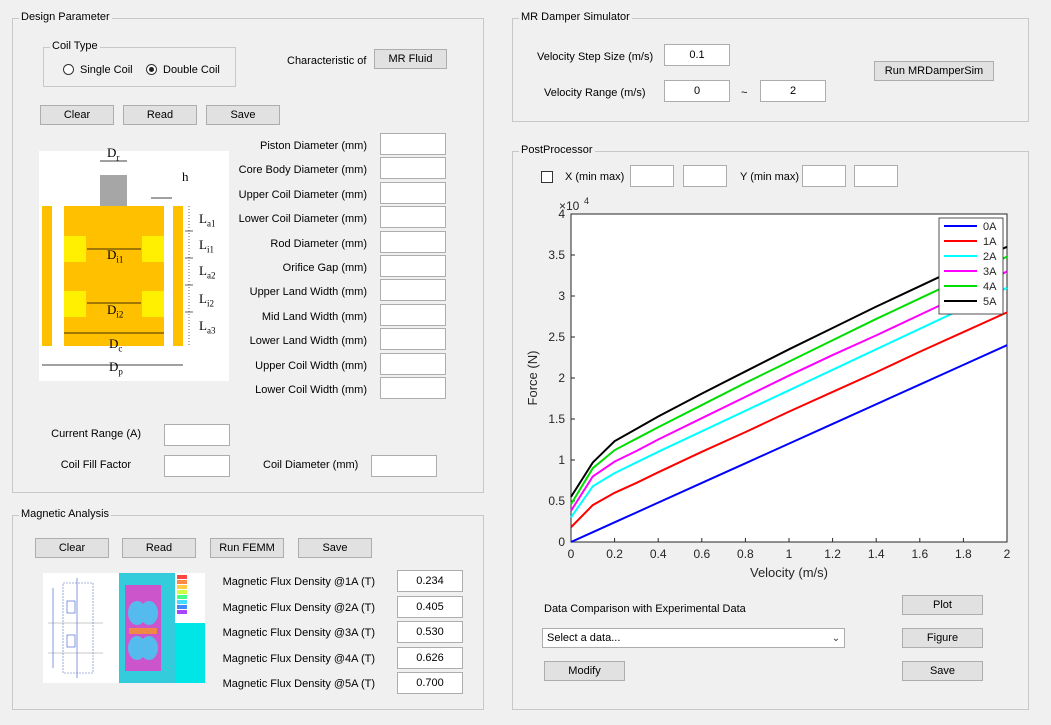 The height and width of the screenshot is (725, 1051). Describe the element at coordinates (160, 115) in the screenshot. I see `design-read-button: Read` at that location.